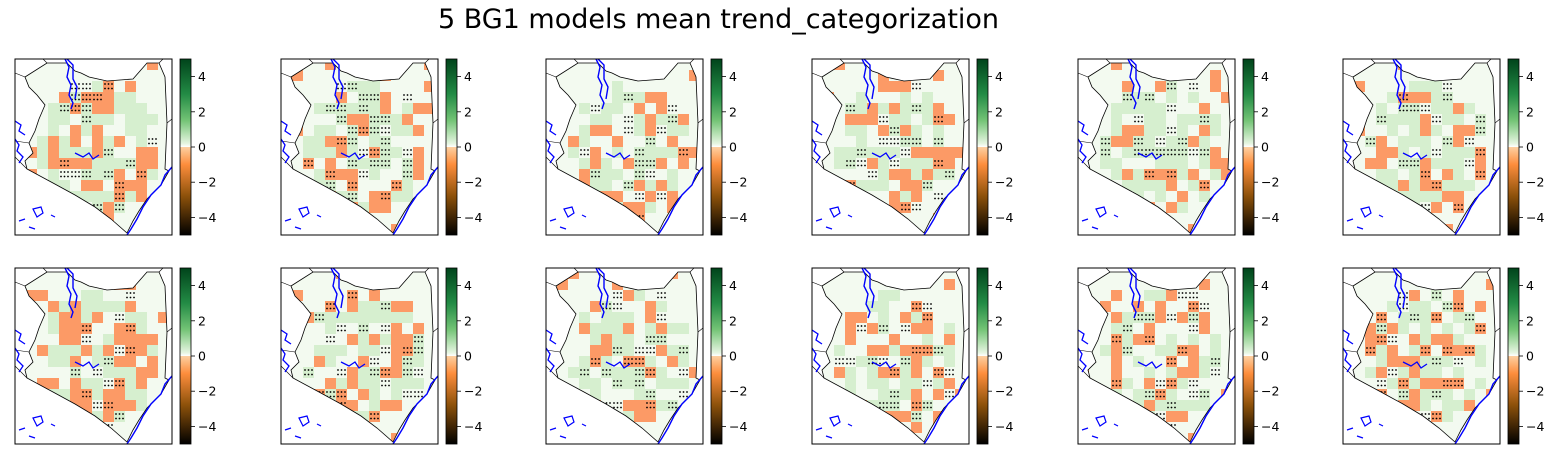  I want to click on map-panel-7: 4 2 0 −2 −4, so click(124, 357).